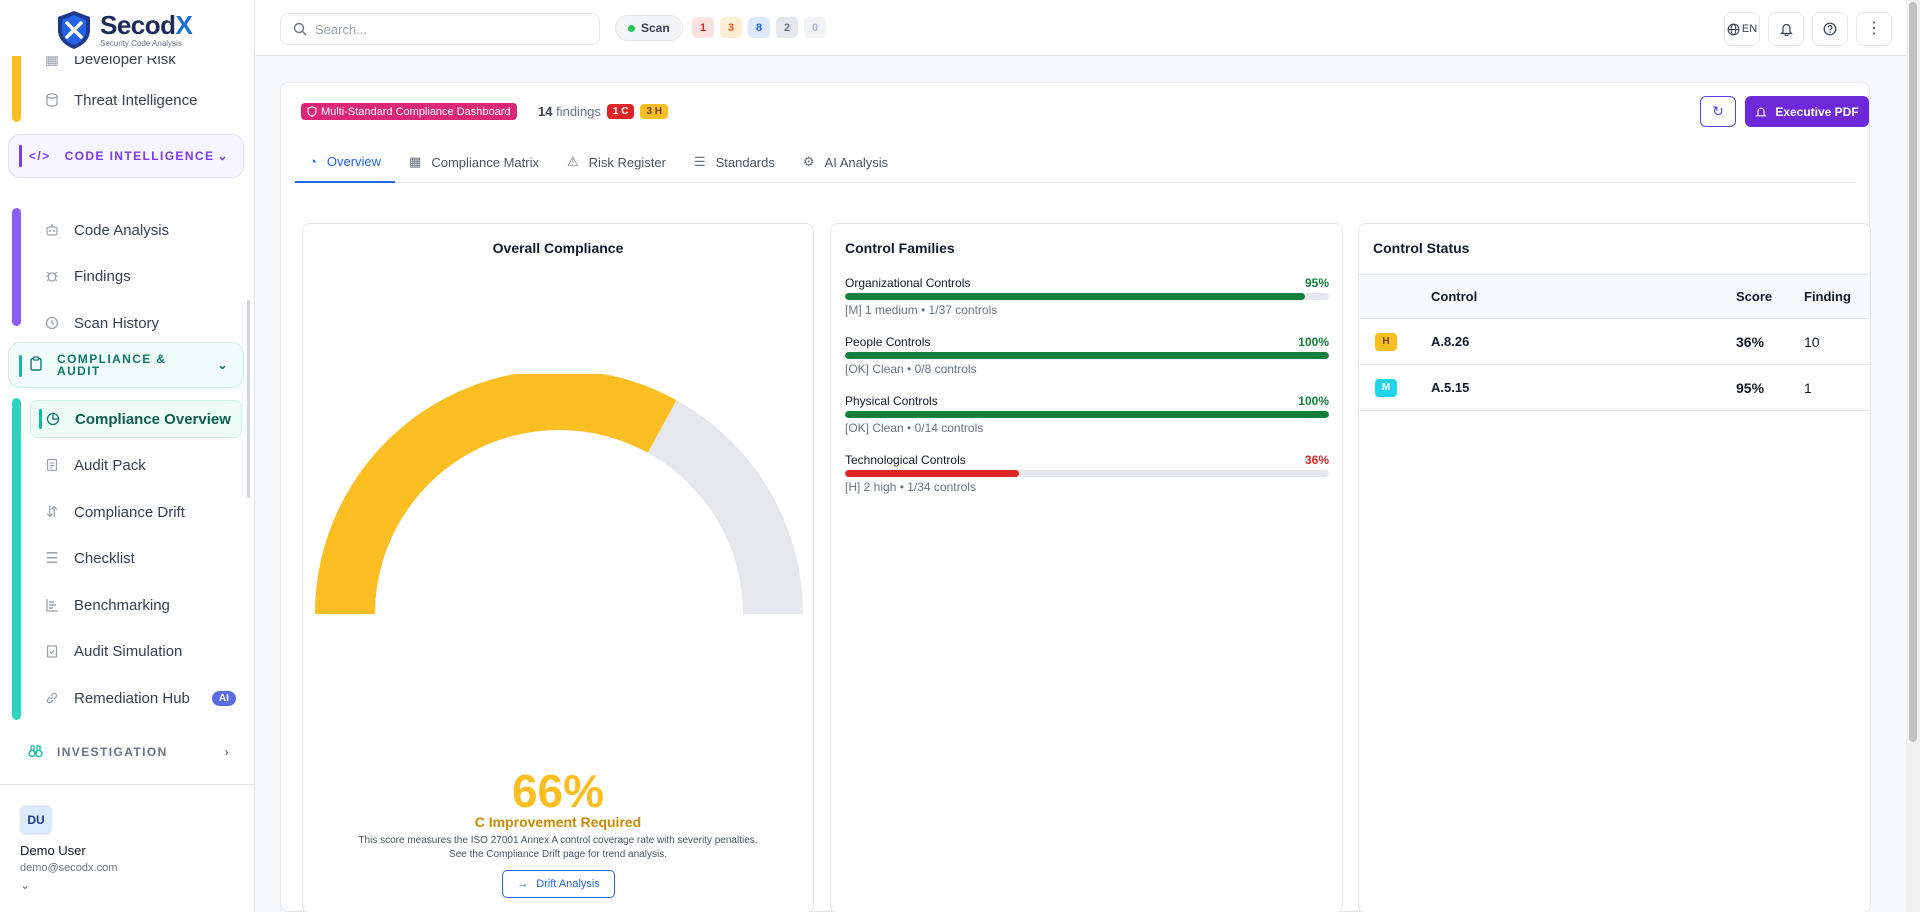 Image resolution: width=1920 pixels, height=912 pixels. Describe the element at coordinates (1583, 341) in the screenshot. I see `control-cell: A.8.26` at that location.